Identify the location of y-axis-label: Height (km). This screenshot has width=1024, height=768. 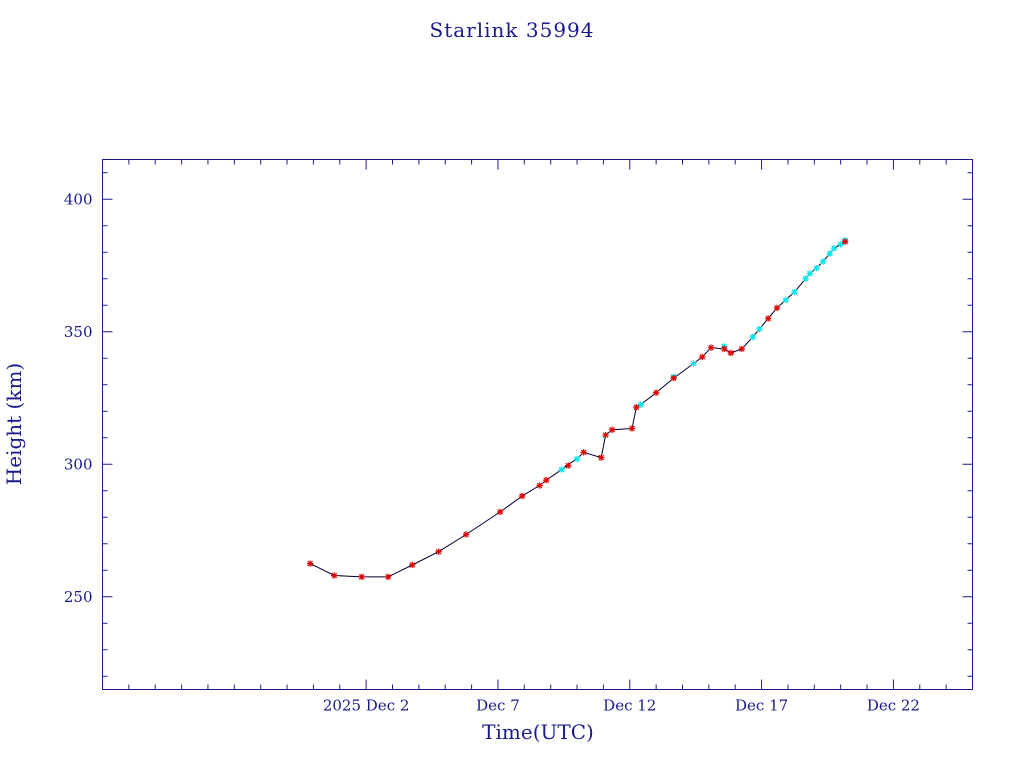
(14, 424).